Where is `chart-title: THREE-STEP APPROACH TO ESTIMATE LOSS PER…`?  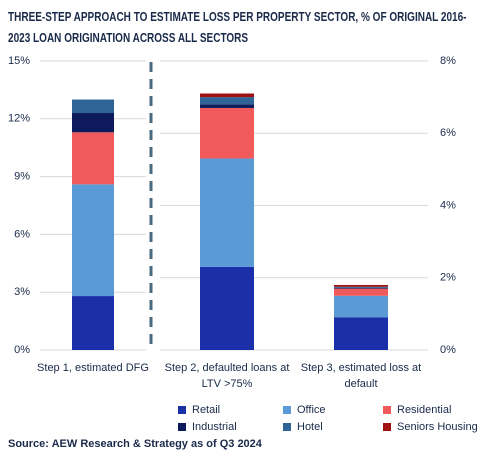 chart-title: THREE-STEP APPROACH TO ESTIMATE LOSS PER… is located at coordinates (237, 27).